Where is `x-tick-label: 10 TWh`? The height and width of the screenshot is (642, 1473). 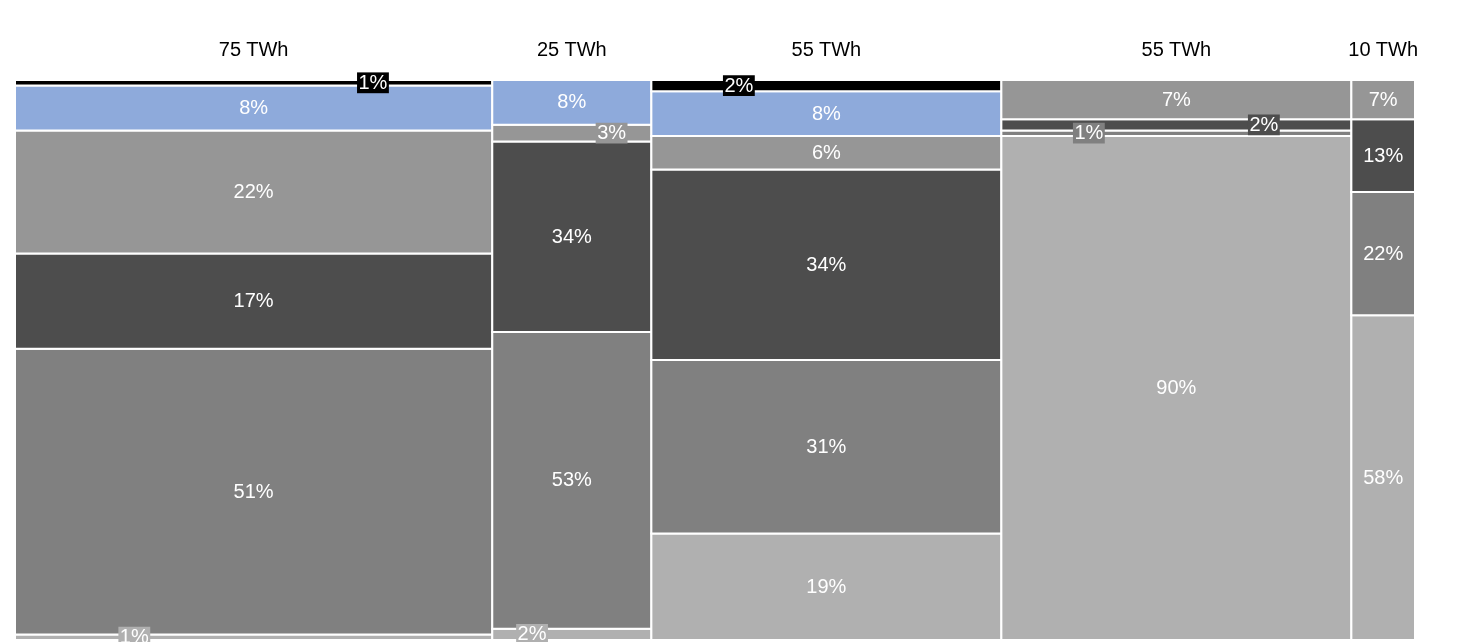
x-tick-label: 10 TWh is located at coordinates (1383, 49).